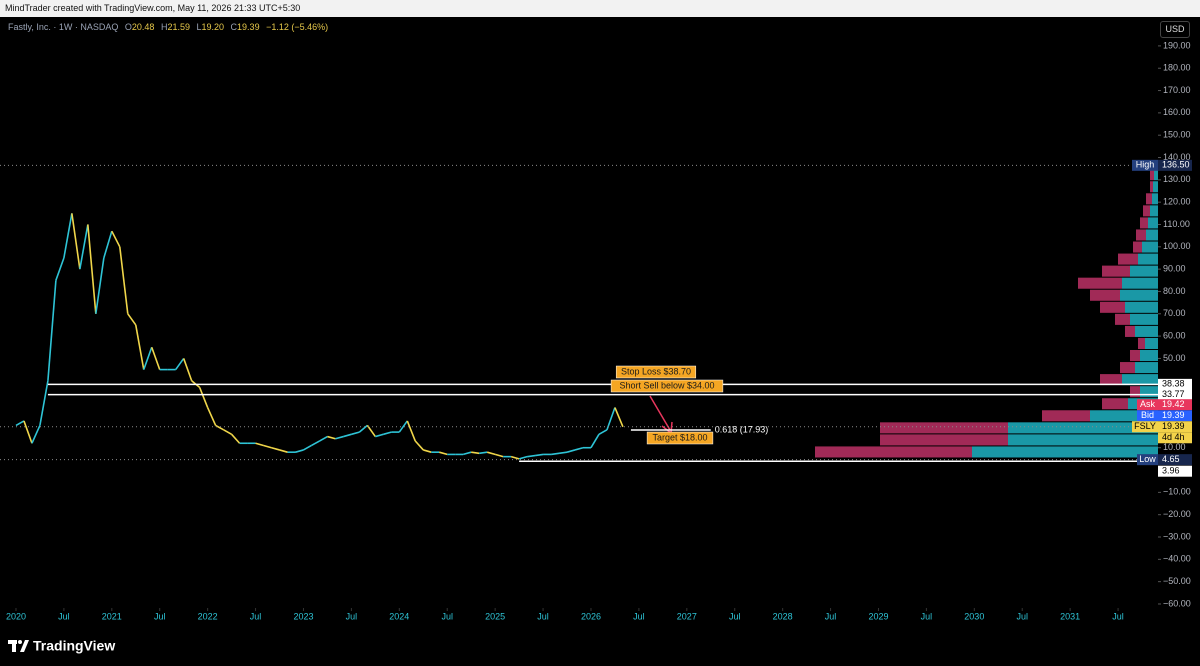  I want to click on ohlc-value: 21.59, so click(178, 27).